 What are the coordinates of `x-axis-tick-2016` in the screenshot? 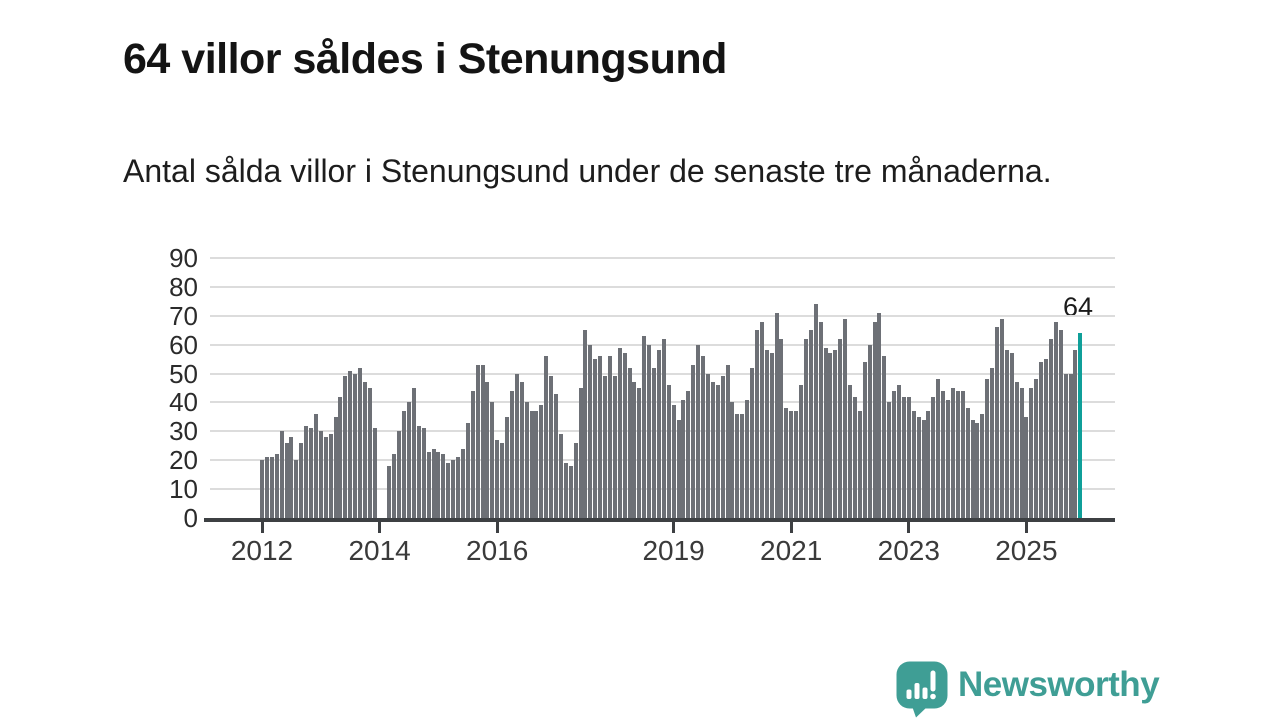 It's located at (497, 527).